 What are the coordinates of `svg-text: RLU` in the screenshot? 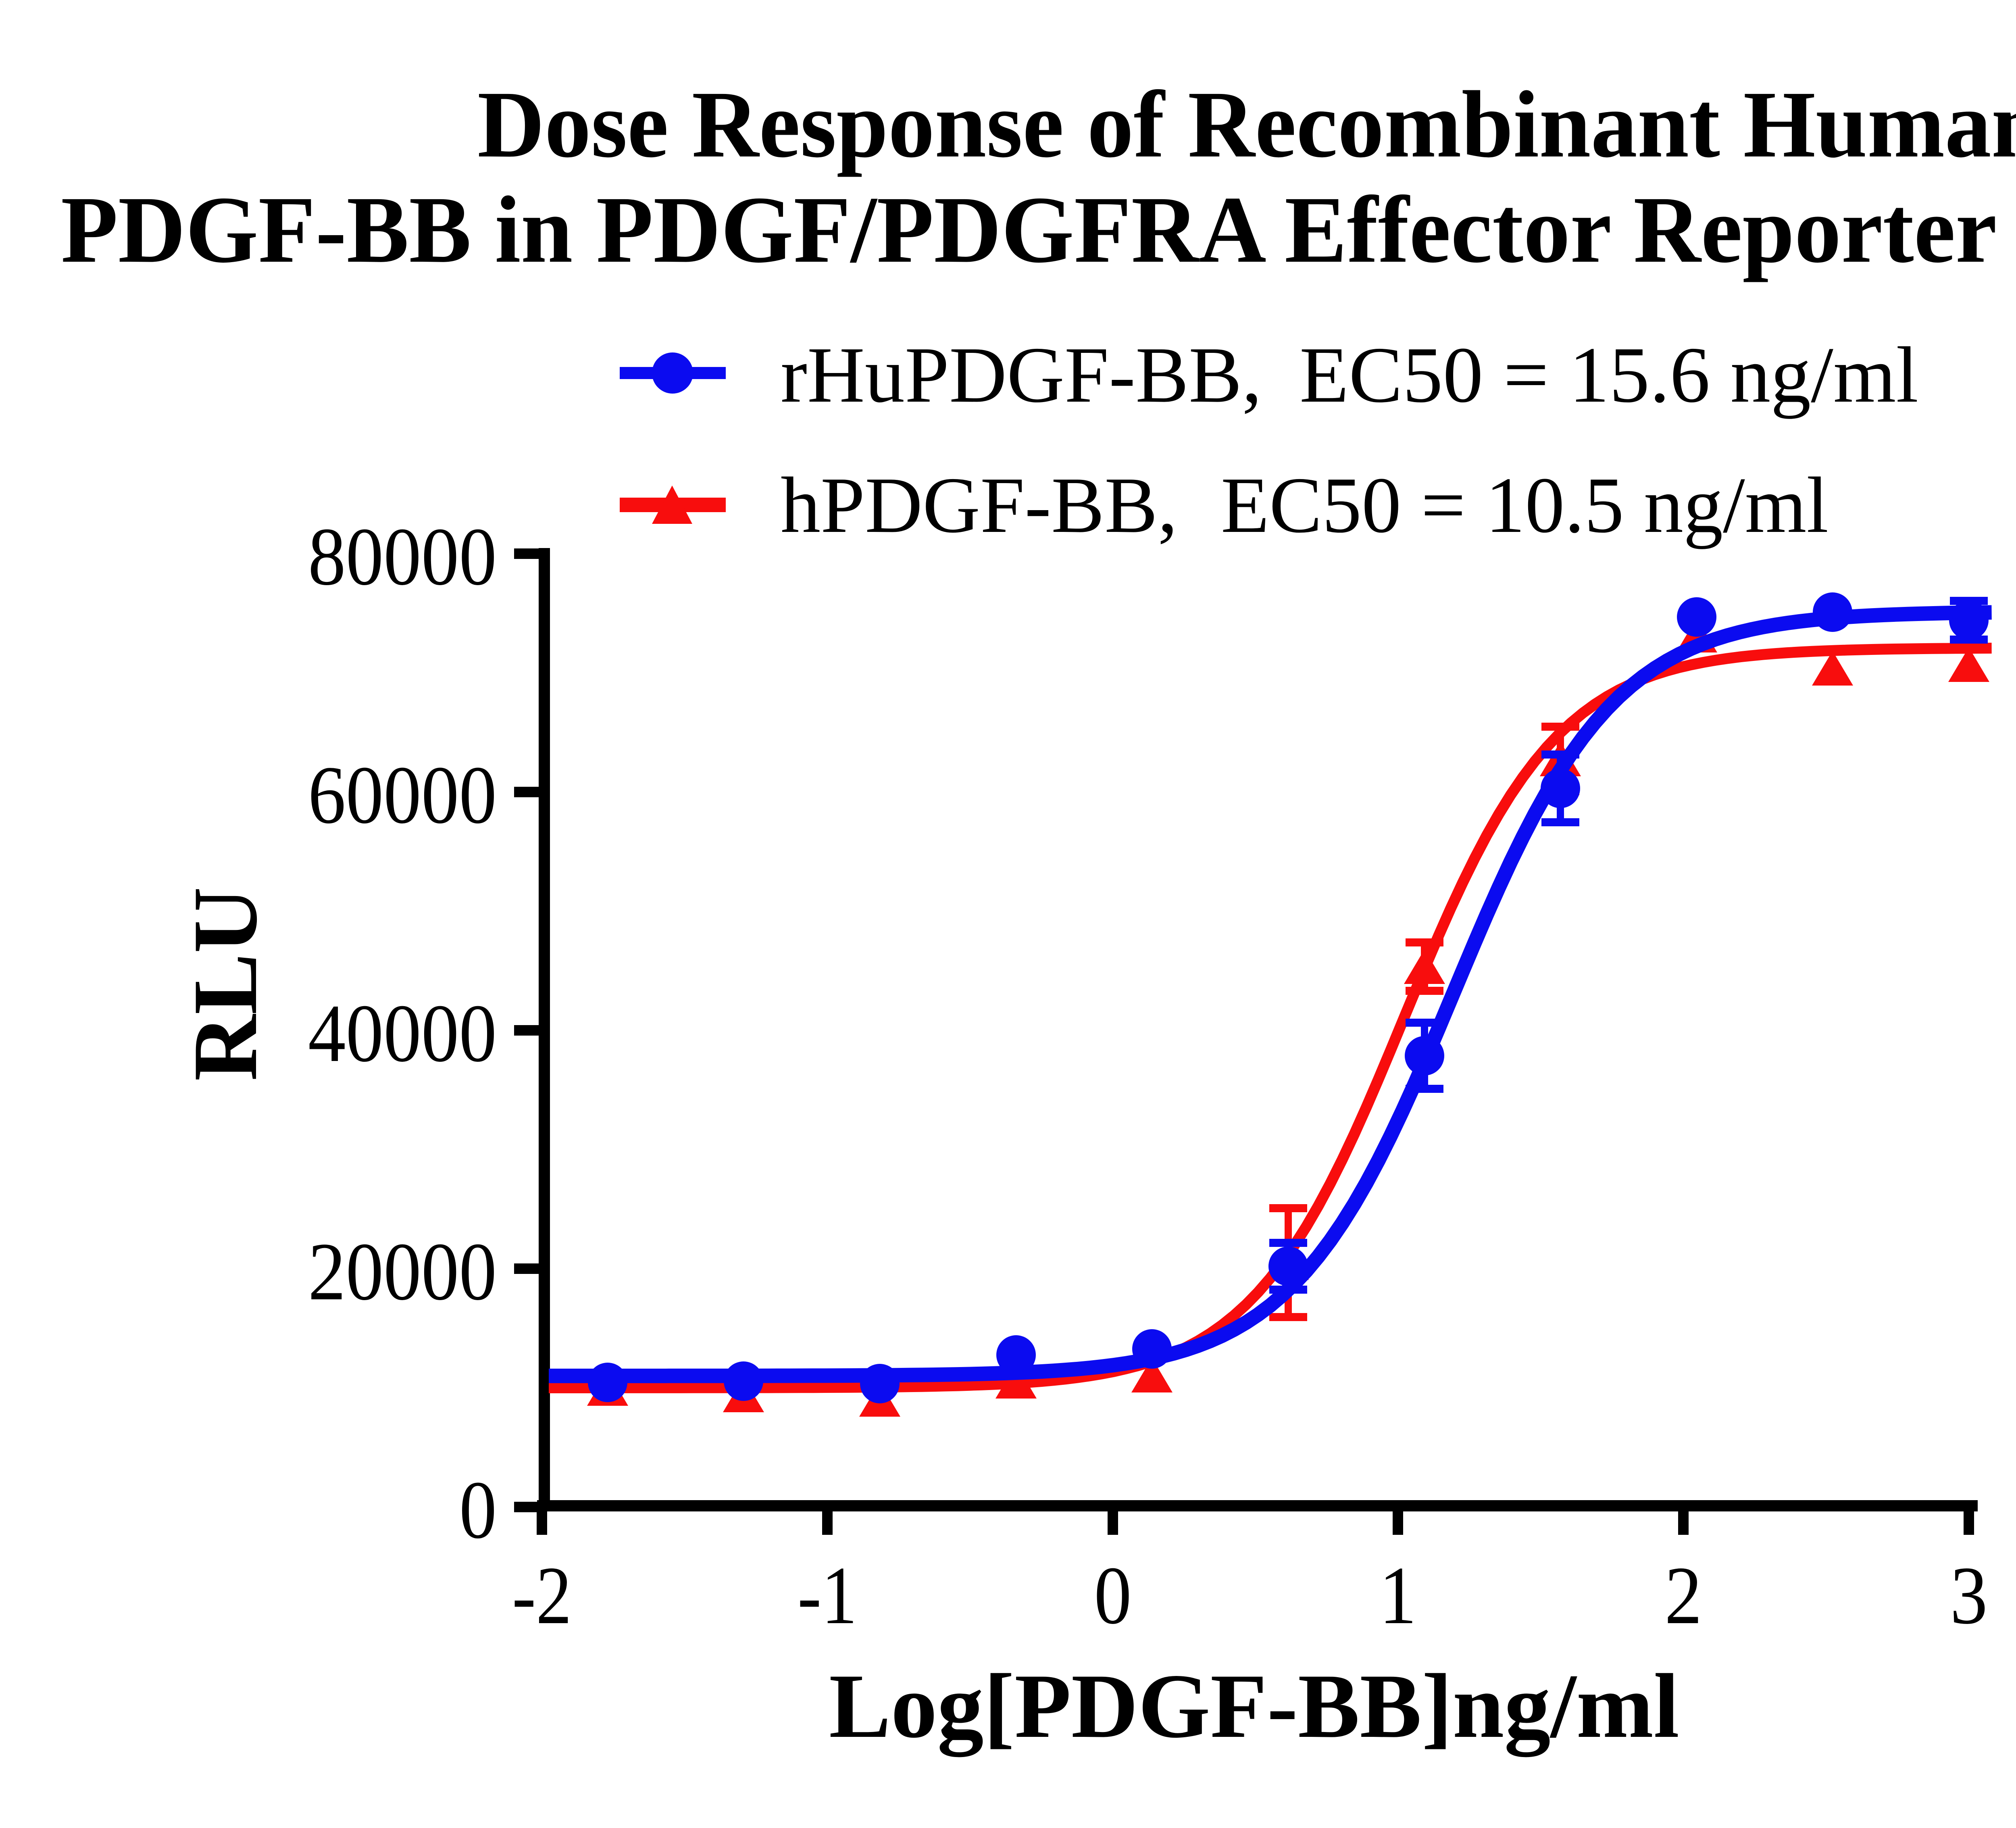 It's located at (225, 984).